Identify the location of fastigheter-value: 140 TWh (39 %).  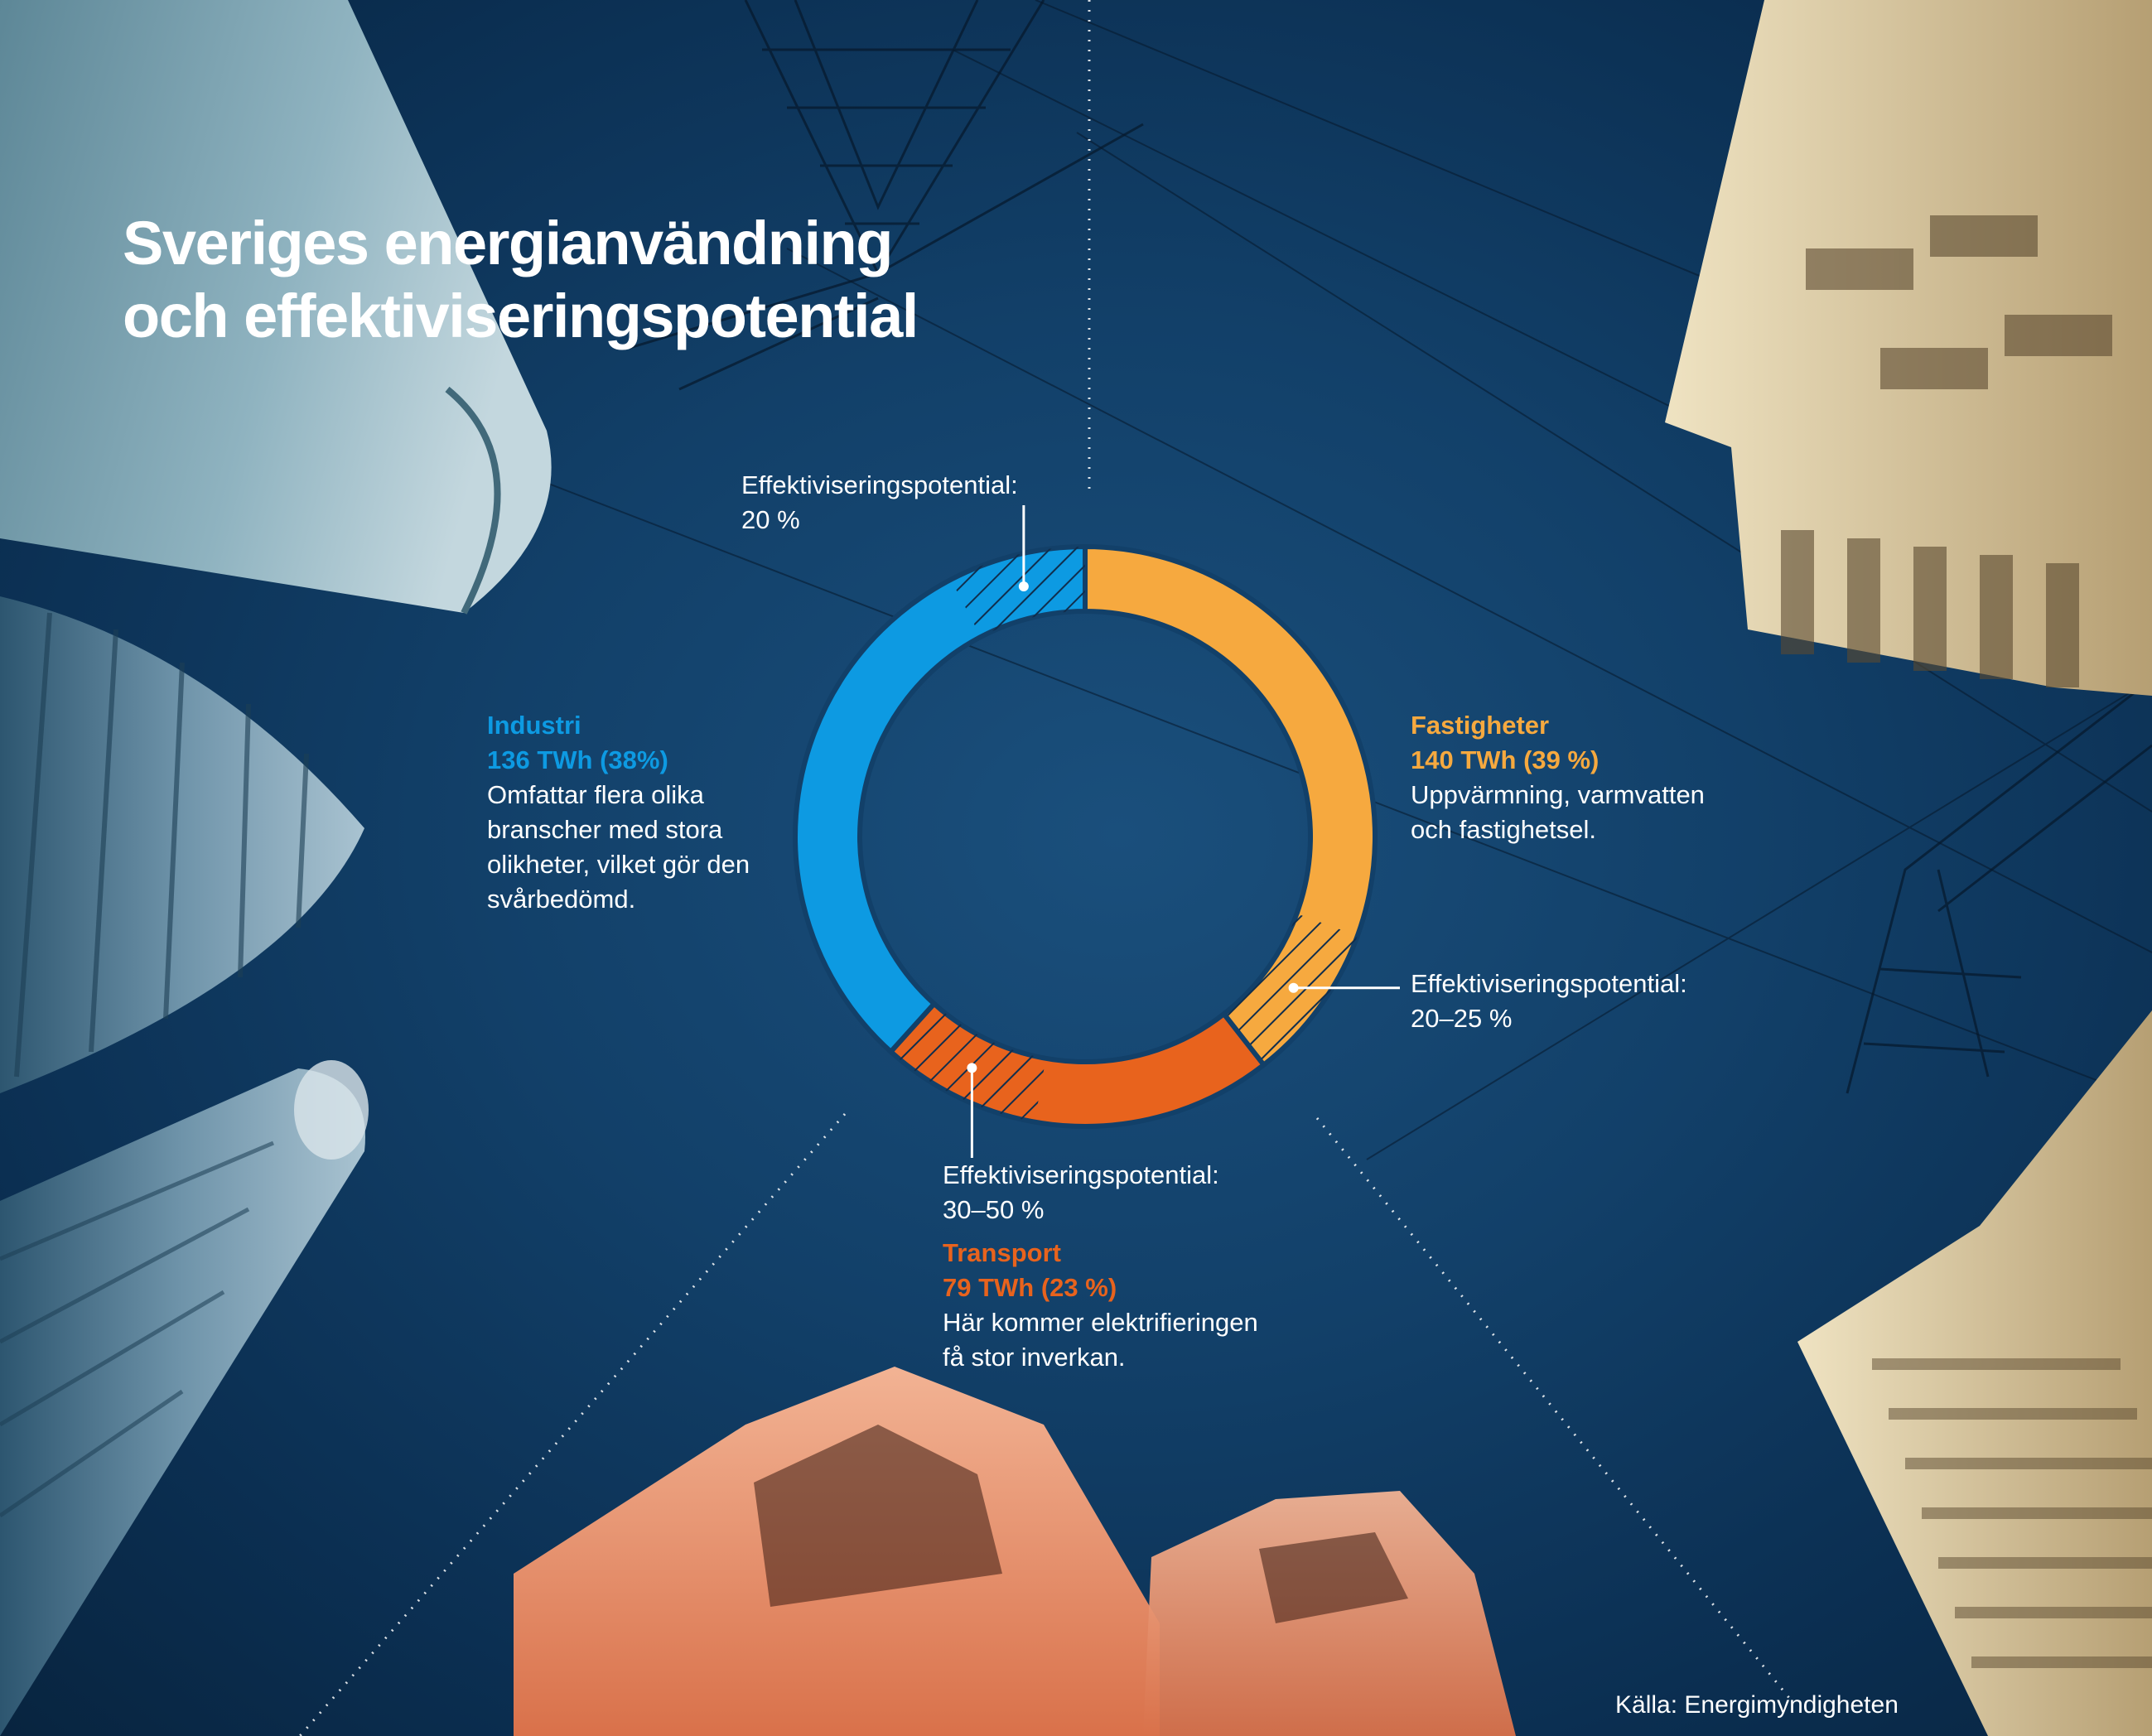
(1505, 760).